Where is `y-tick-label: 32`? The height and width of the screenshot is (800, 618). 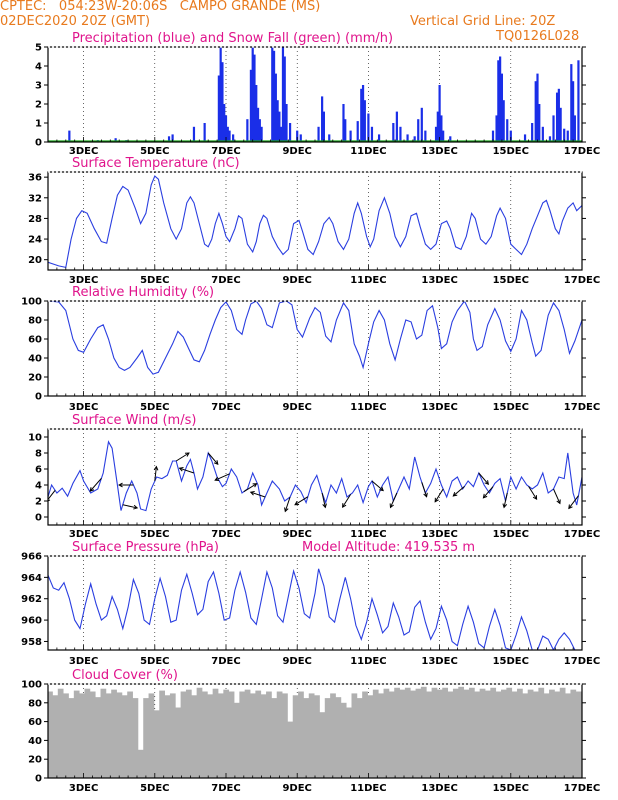
y-tick-label: 32 is located at coordinates (35, 198).